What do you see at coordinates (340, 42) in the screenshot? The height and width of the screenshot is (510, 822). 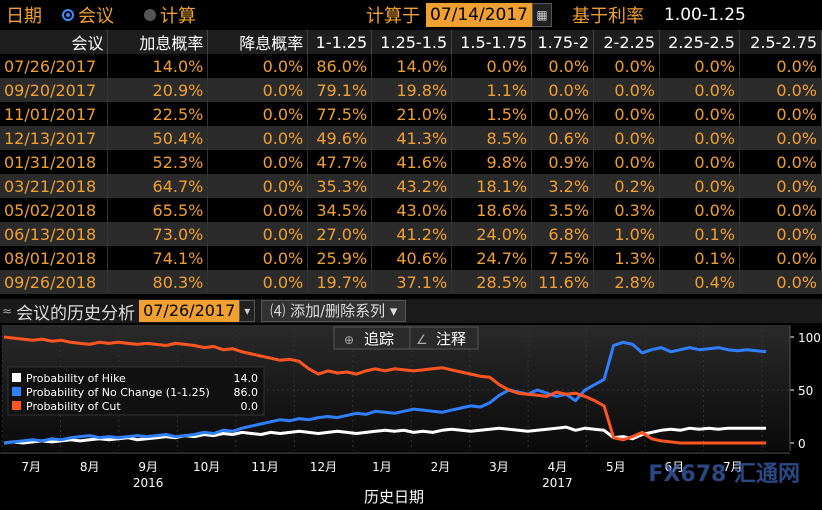 I see `col-header: 1-1.25` at bounding box center [340, 42].